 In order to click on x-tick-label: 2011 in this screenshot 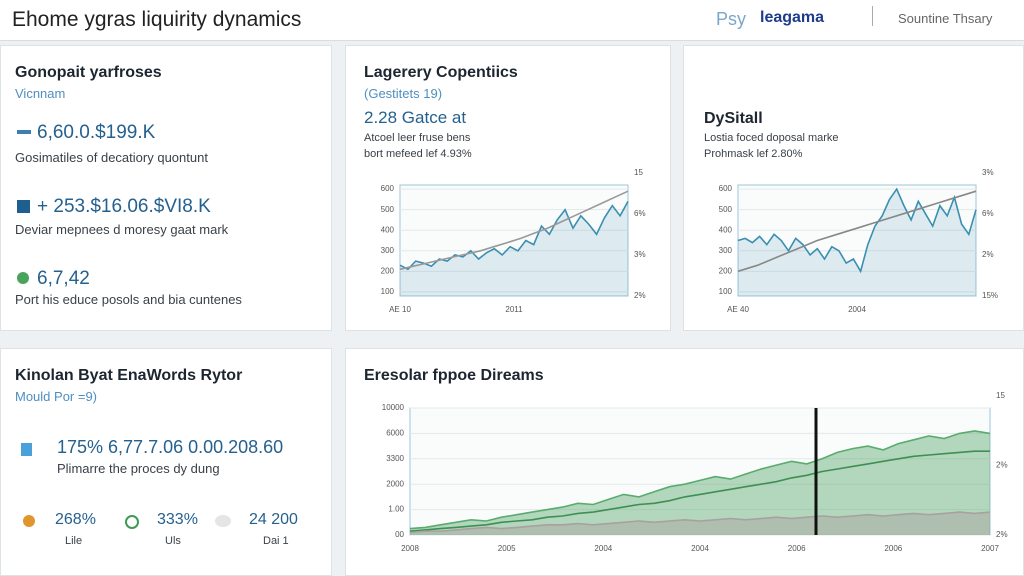, I will do `click(514, 309)`.